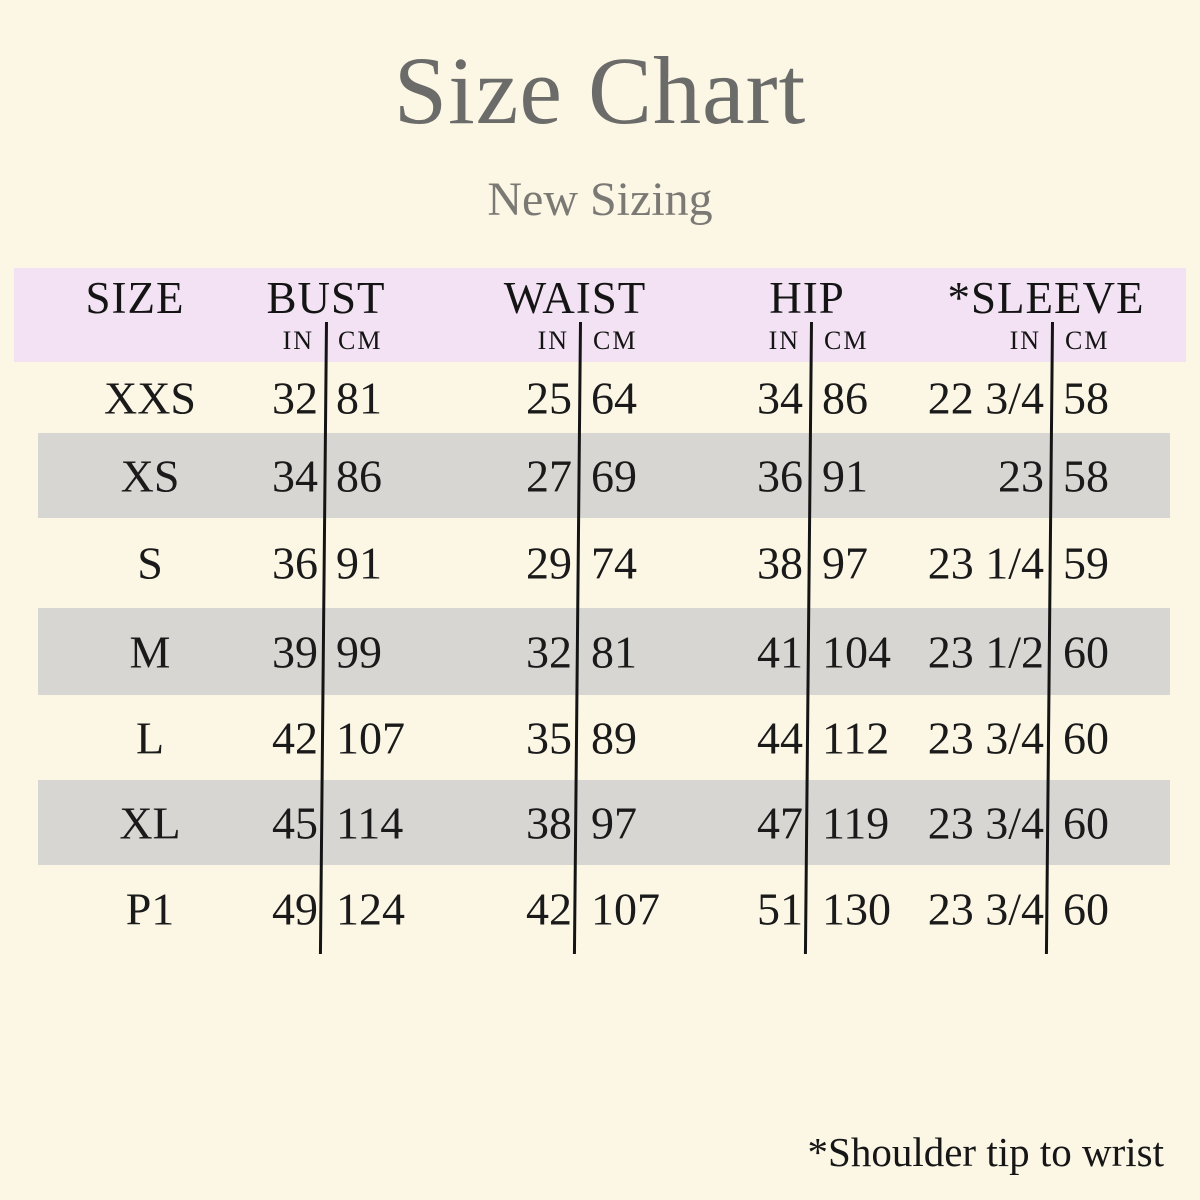 This screenshot has height=1200, width=1200. I want to click on unit-label-waist-in: IN, so click(553, 340).